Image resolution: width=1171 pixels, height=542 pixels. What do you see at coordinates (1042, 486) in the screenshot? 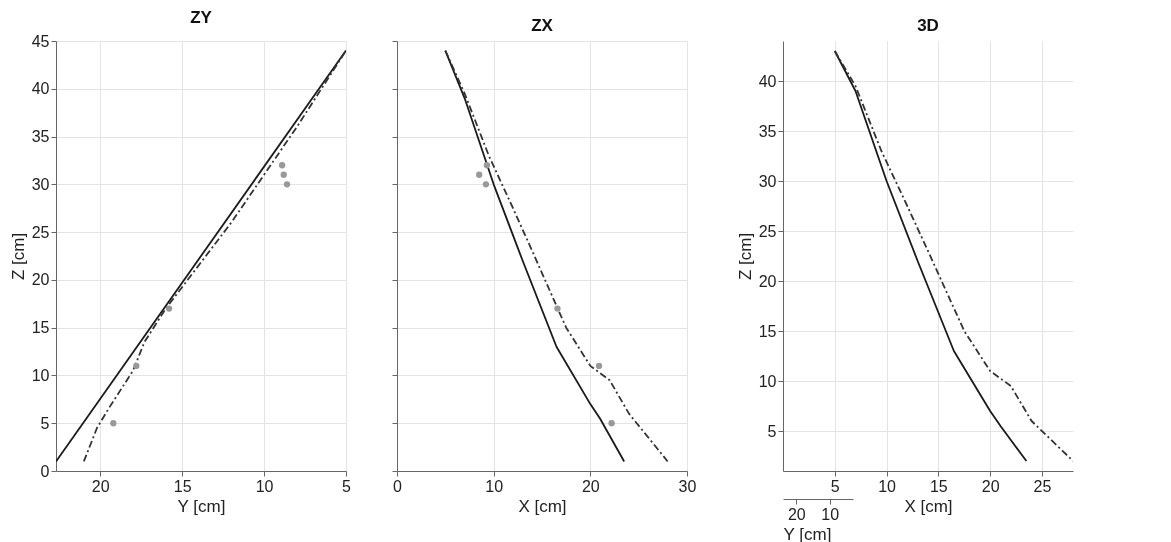
I see `x-tick-label: 25` at bounding box center [1042, 486].